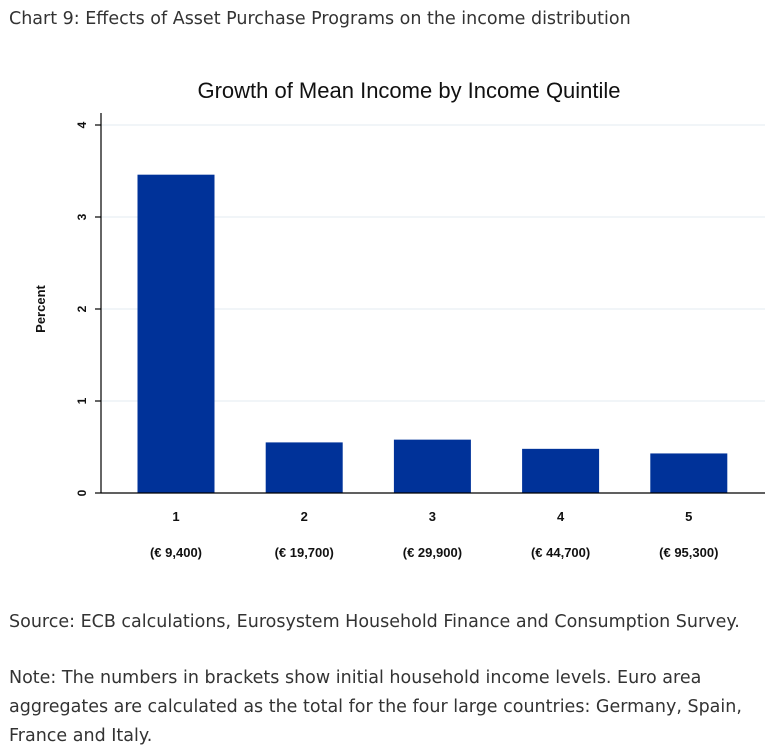 This screenshot has width=766, height=753. Describe the element at coordinates (688, 516) in the screenshot. I see `x-tick-label: 5` at that location.